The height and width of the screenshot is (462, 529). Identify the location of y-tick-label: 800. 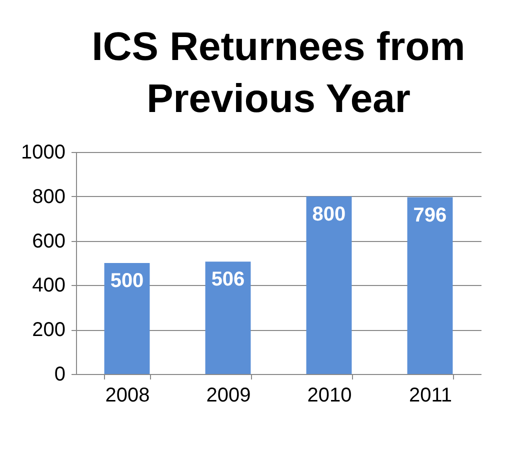
(49, 197).